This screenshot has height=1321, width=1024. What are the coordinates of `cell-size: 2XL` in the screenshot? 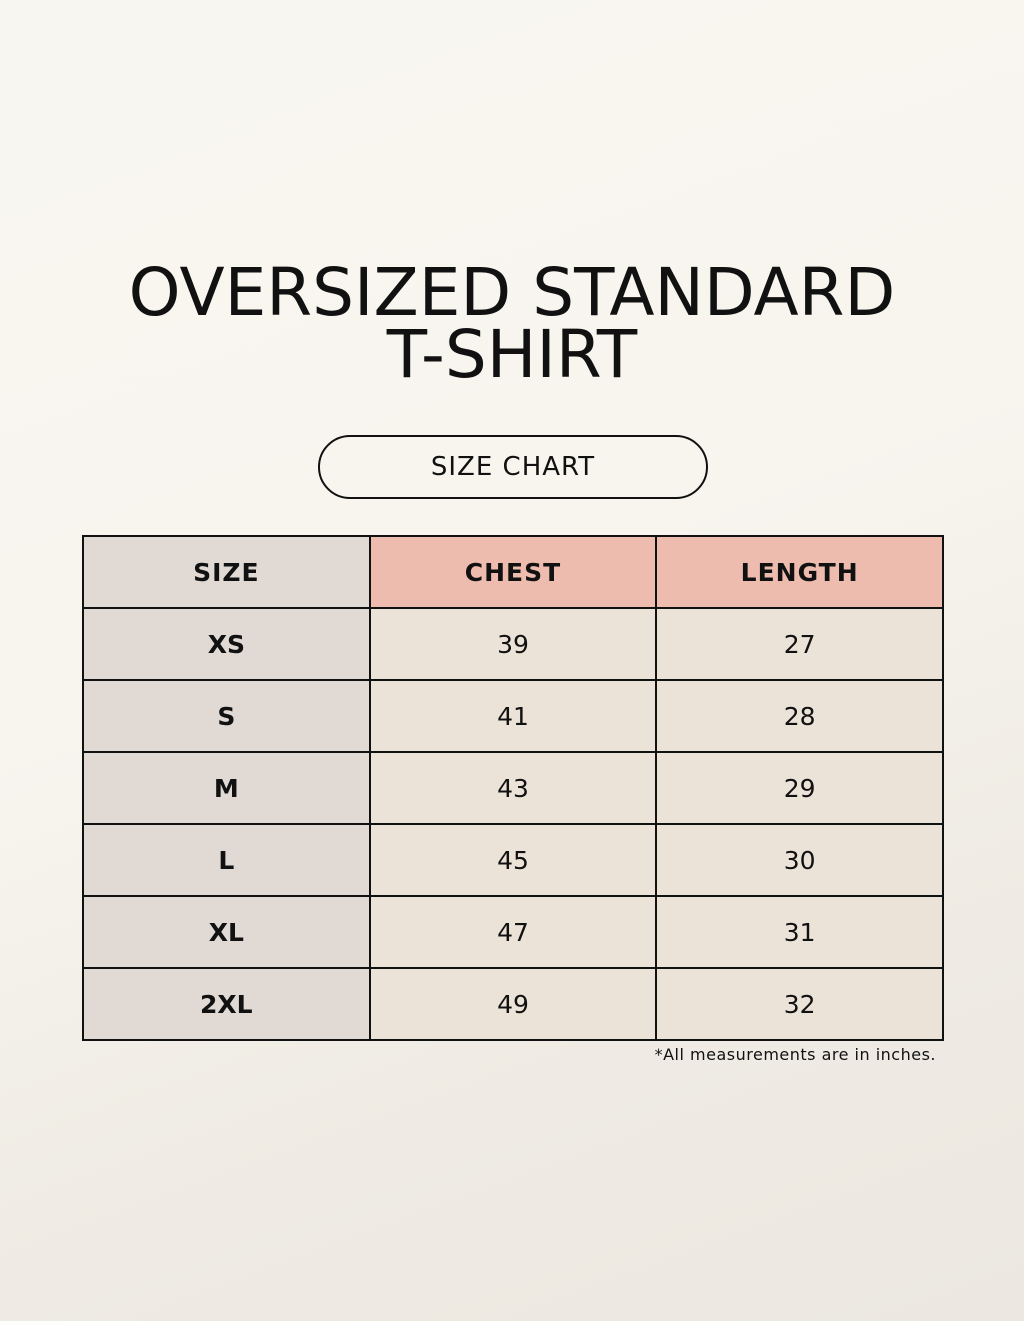 It's located at (226, 1004).